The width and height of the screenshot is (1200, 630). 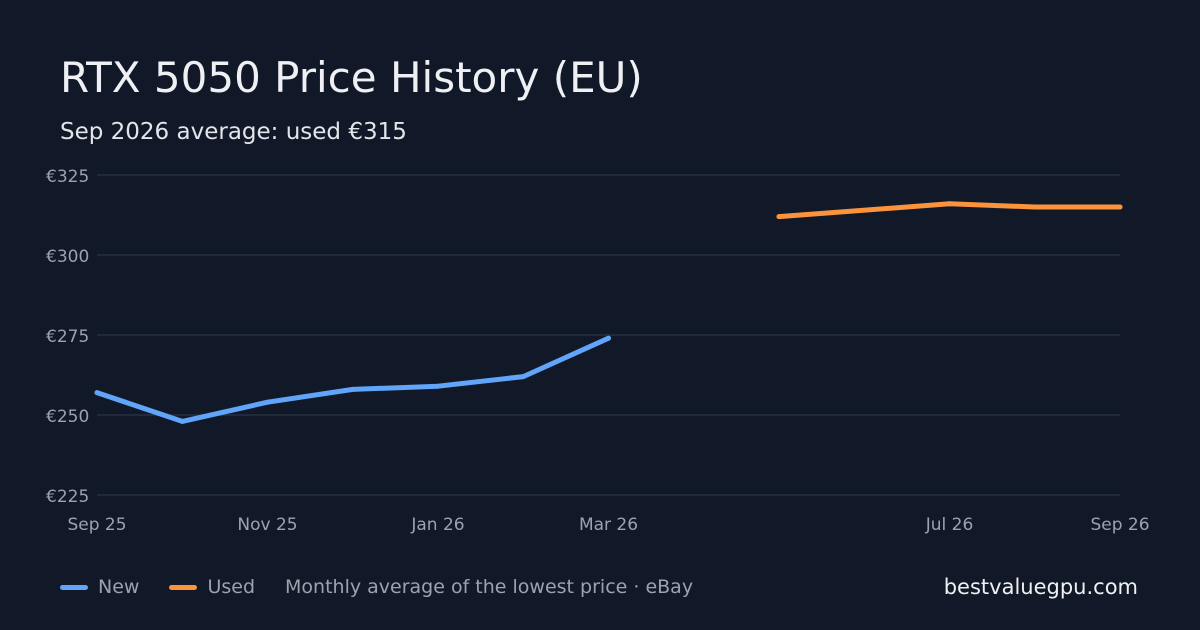 I want to click on series-line-used, so click(x=949, y=210).